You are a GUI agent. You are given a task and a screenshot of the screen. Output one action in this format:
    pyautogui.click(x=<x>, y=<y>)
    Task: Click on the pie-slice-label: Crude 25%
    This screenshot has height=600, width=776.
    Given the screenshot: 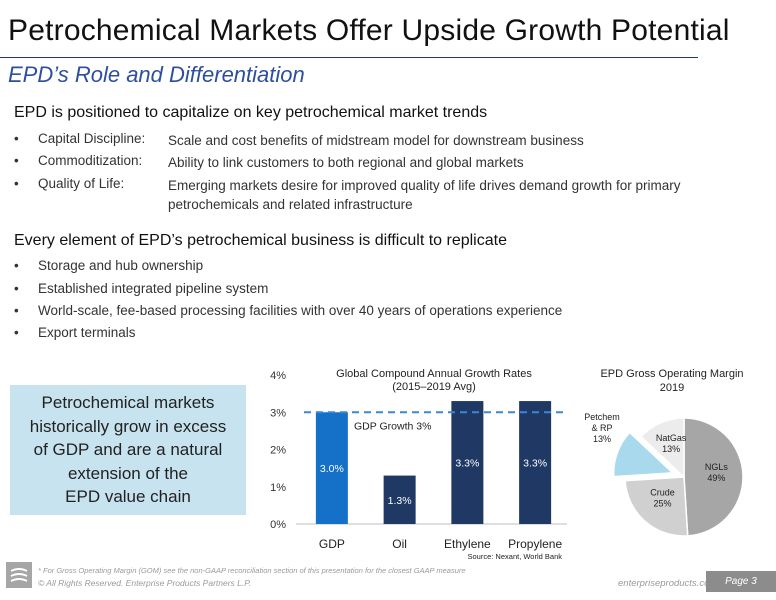 What is the action you would take?
    pyautogui.click(x=662, y=497)
    